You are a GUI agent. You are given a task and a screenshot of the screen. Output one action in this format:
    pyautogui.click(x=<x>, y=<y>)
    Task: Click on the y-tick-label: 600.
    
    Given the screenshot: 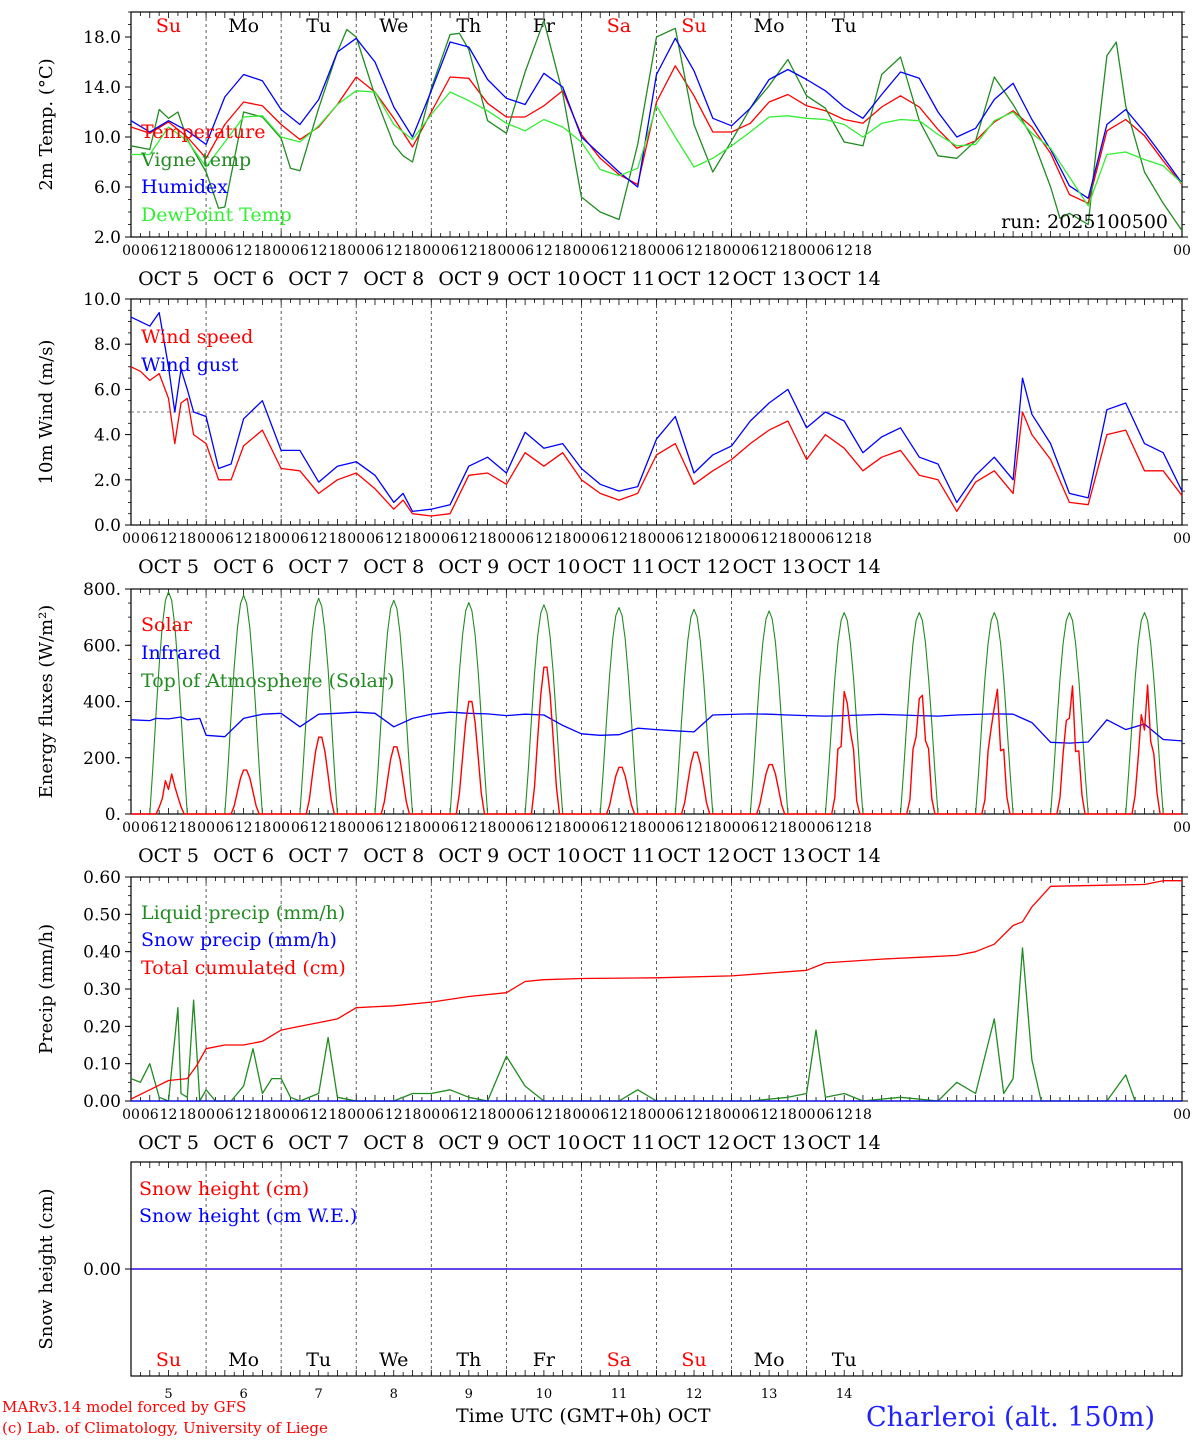 What is the action you would take?
    pyautogui.click(x=102, y=646)
    